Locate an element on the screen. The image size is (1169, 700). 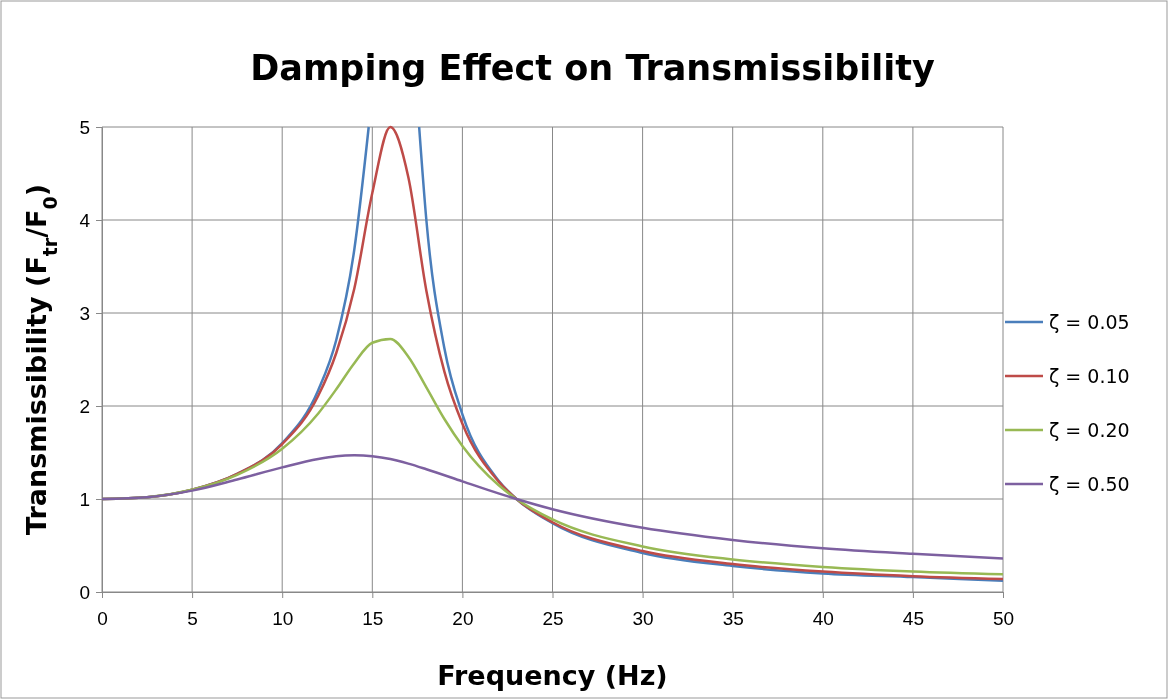
y-tick-label: 1 is located at coordinates (84, 499).